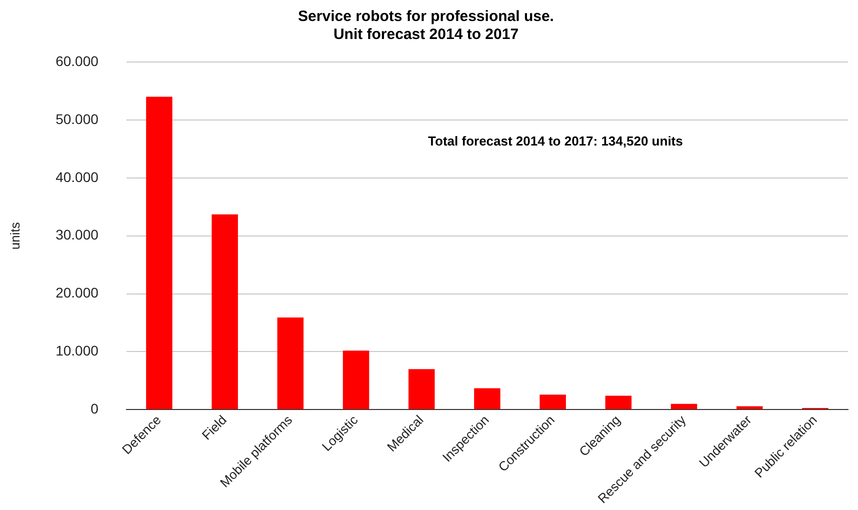 The width and height of the screenshot is (858, 510). I want to click on y-tick-label: 60.000, so click(77, 60).